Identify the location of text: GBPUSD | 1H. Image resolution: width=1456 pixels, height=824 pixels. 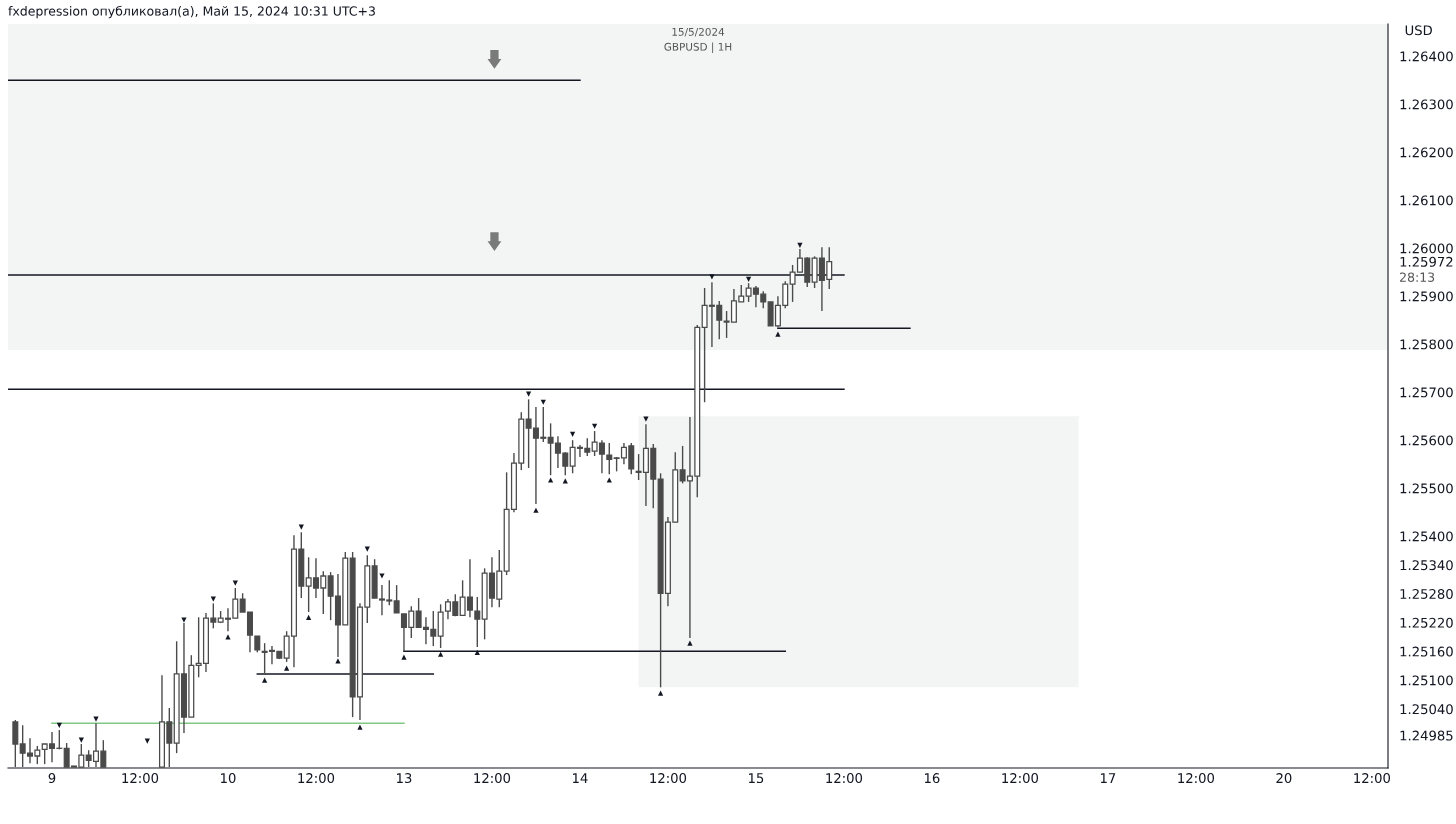
(698, 48).